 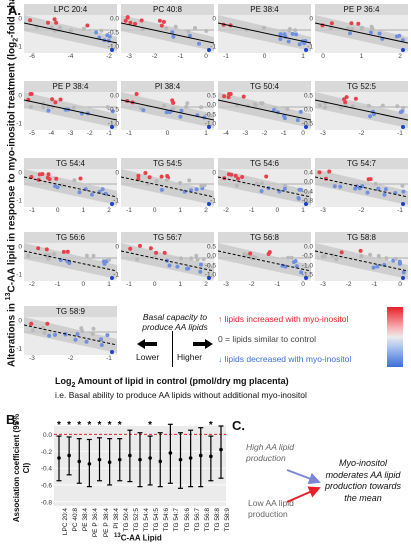 What do you see at coordinates (113, 124) in the screenshot?
I see `mini-chart-ytick: -1.0` at bounding box center [113, 124].